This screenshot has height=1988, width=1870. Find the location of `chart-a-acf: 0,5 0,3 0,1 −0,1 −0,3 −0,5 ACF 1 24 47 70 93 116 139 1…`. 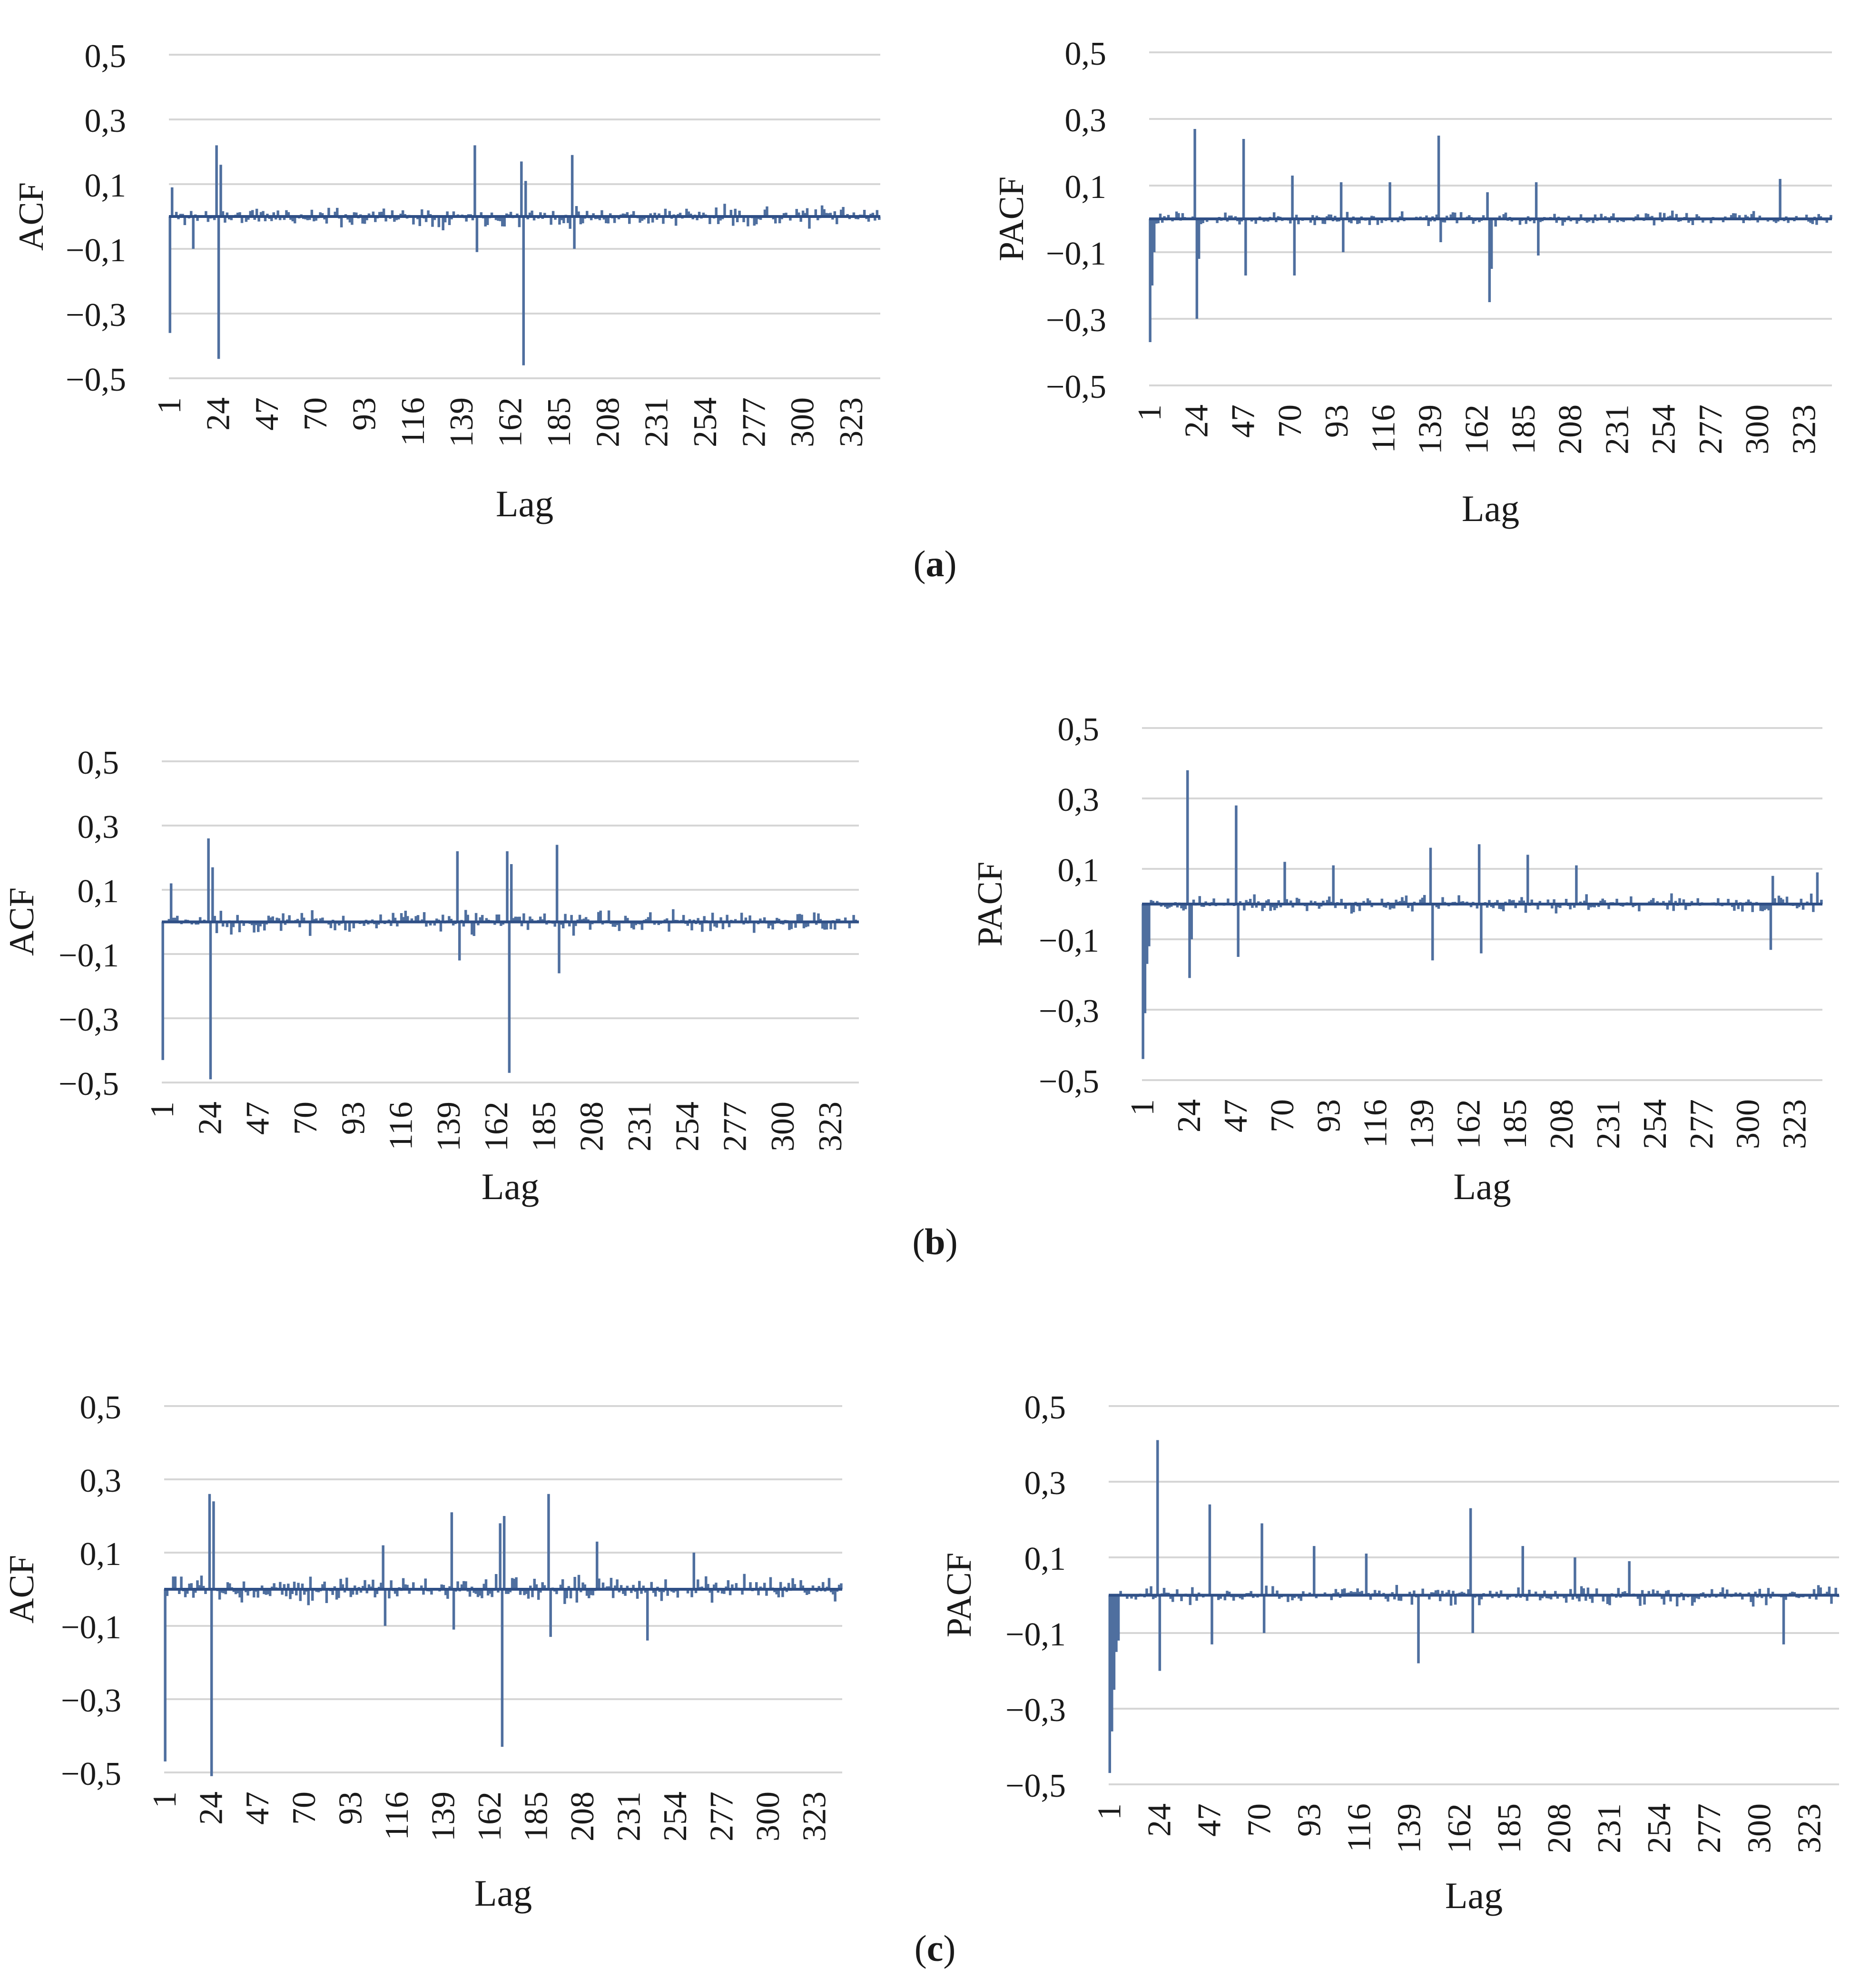

chart-a-acf: 0,5 0,3 0,1 −0,1 −0,3 −0,5 ACF 1 24 47 70 93 116 139 1… is located at coordinates (446, 281).